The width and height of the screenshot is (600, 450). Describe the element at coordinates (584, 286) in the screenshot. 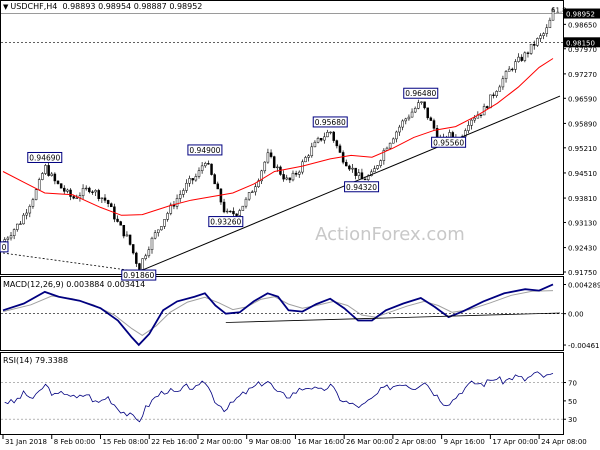

I see `macd-axis-tick-label: 0.004289` at that location.